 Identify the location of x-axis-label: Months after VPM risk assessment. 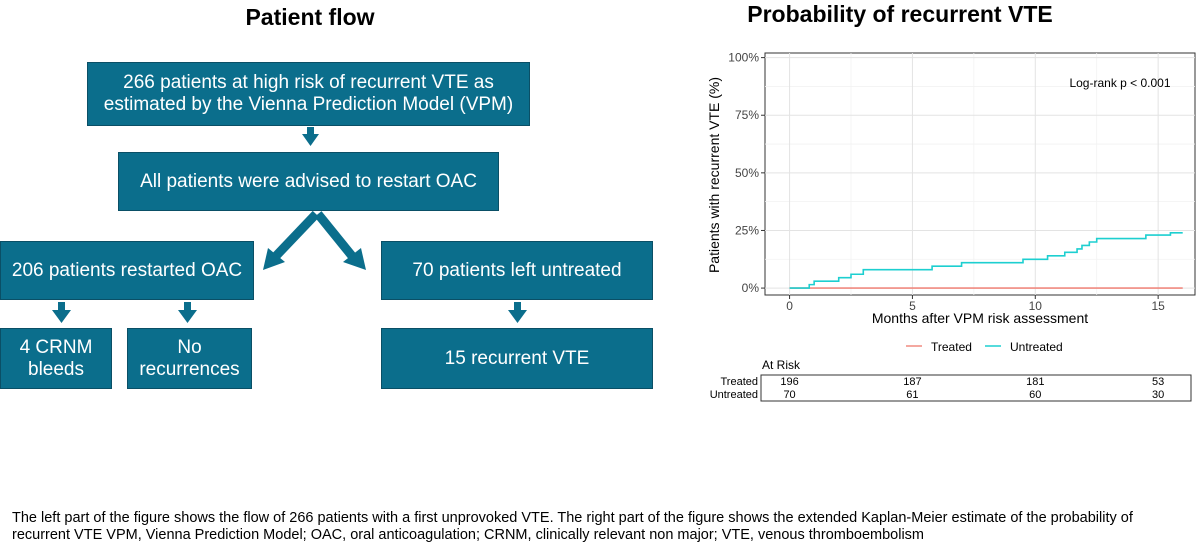
(980, 318).